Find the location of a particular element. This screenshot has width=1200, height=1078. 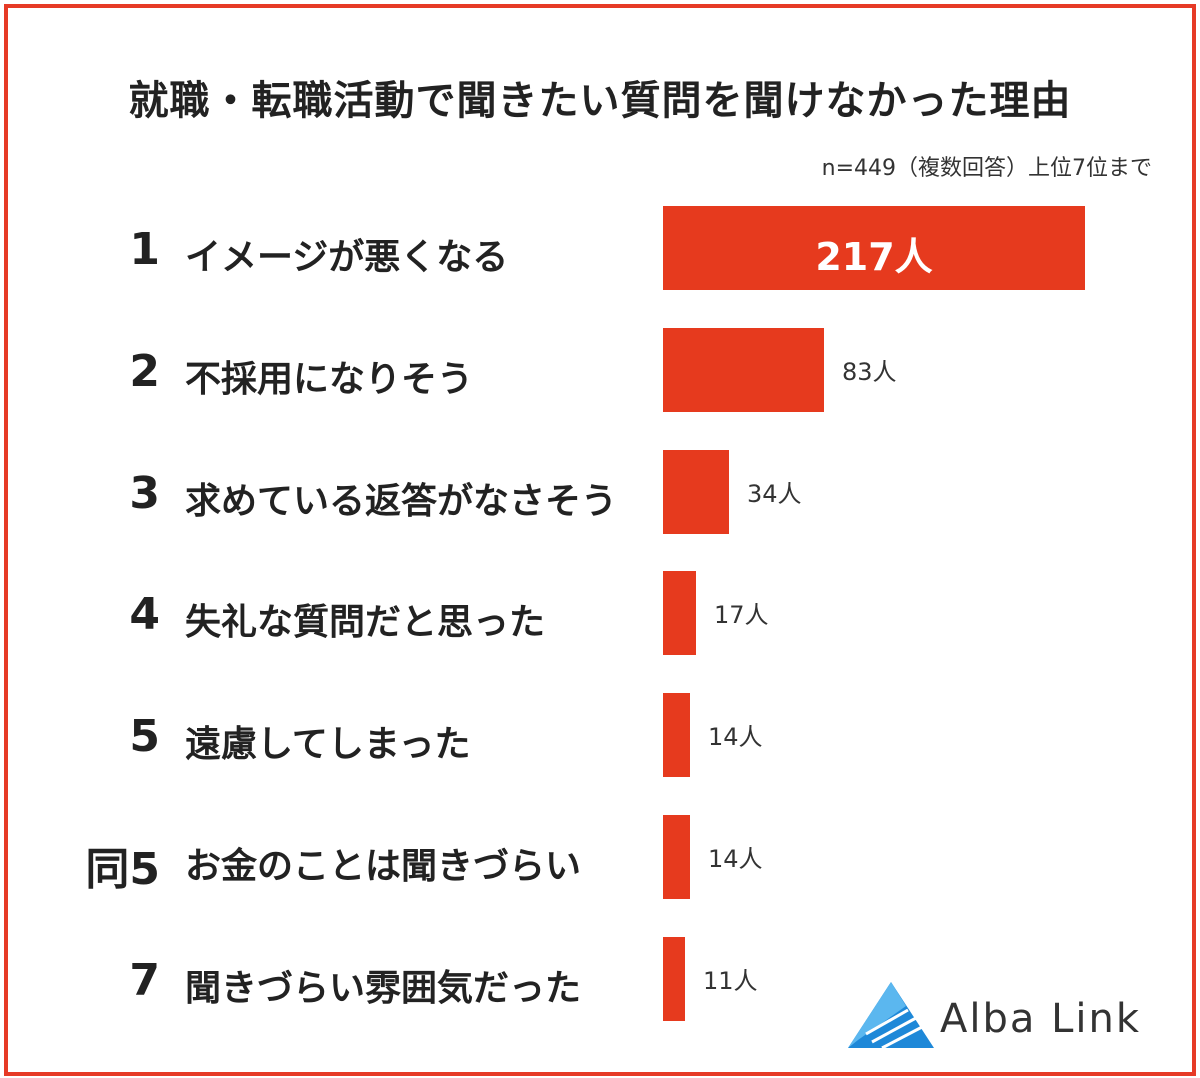

rank-label: 3 is located at coordinates (144, 493).